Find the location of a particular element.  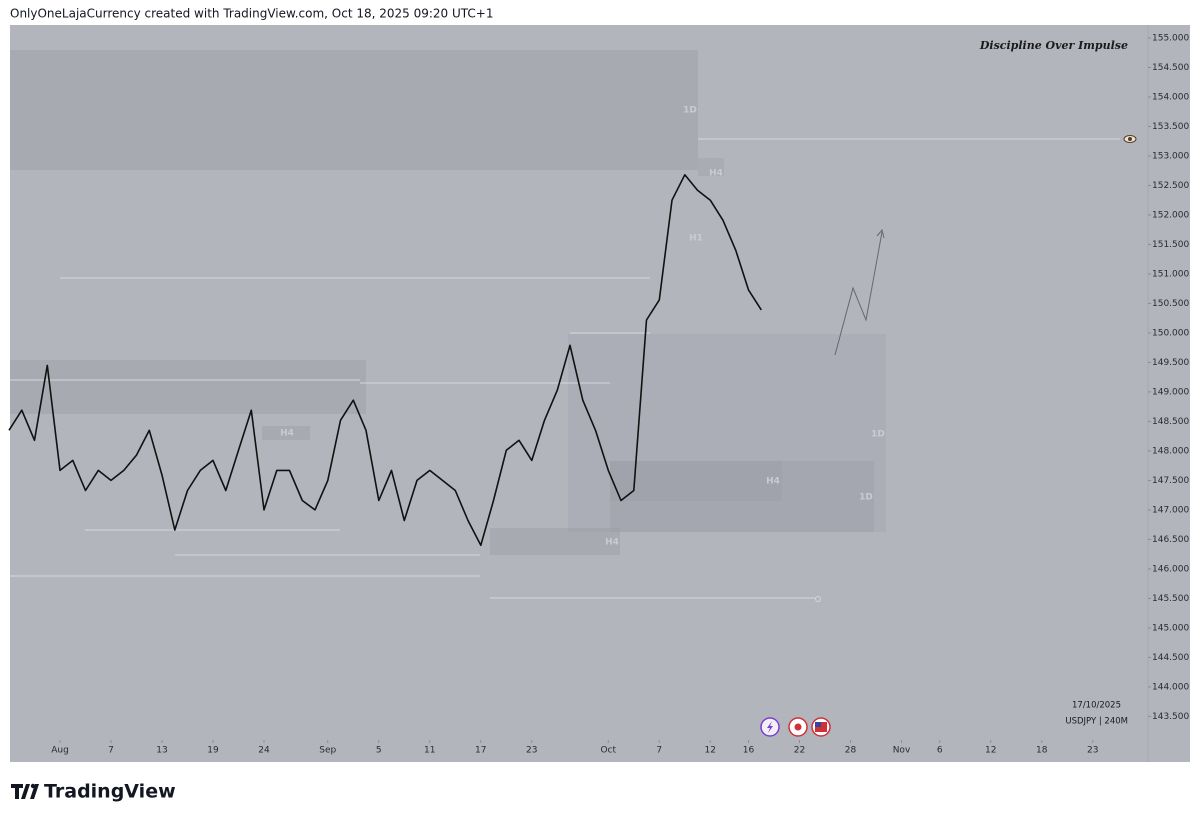

y-tick-label: 150.000 is located at coordinates (1170, 333).